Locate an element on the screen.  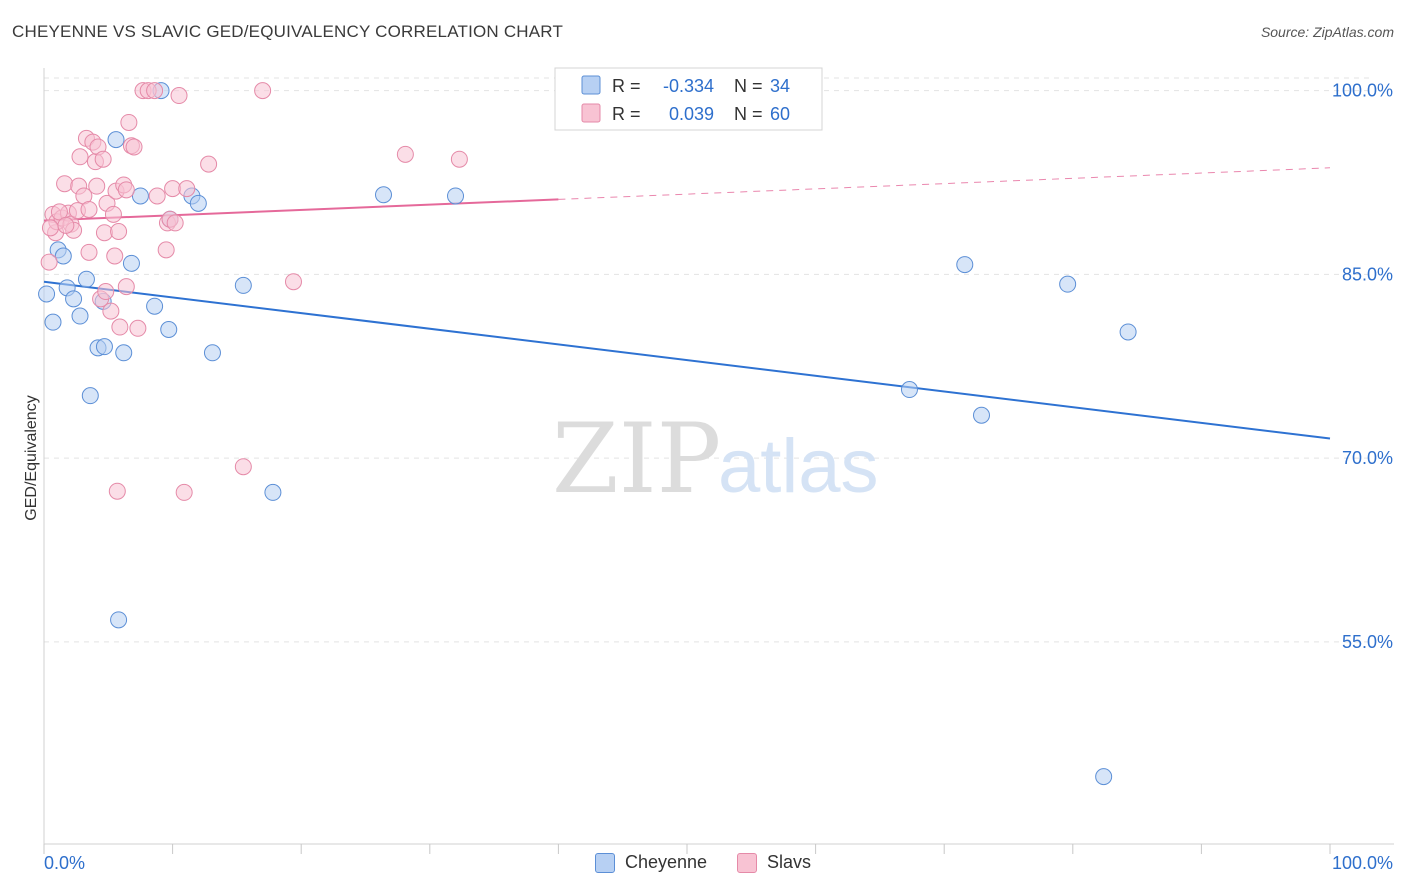
watermark-atlas: atlas is located at coordinates (798, 466).